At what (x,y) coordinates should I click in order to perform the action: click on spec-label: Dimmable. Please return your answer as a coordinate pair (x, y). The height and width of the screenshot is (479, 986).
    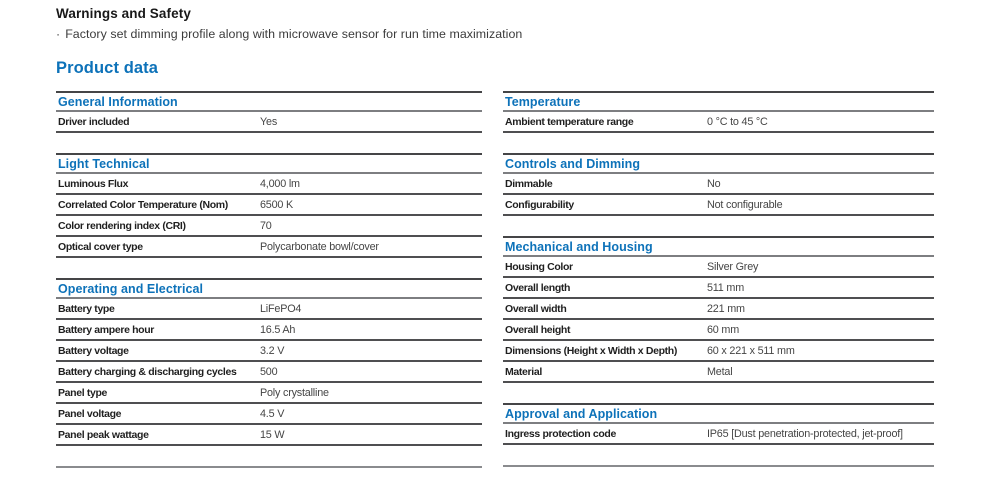
    Looking at the image, I should click on (529, 183).